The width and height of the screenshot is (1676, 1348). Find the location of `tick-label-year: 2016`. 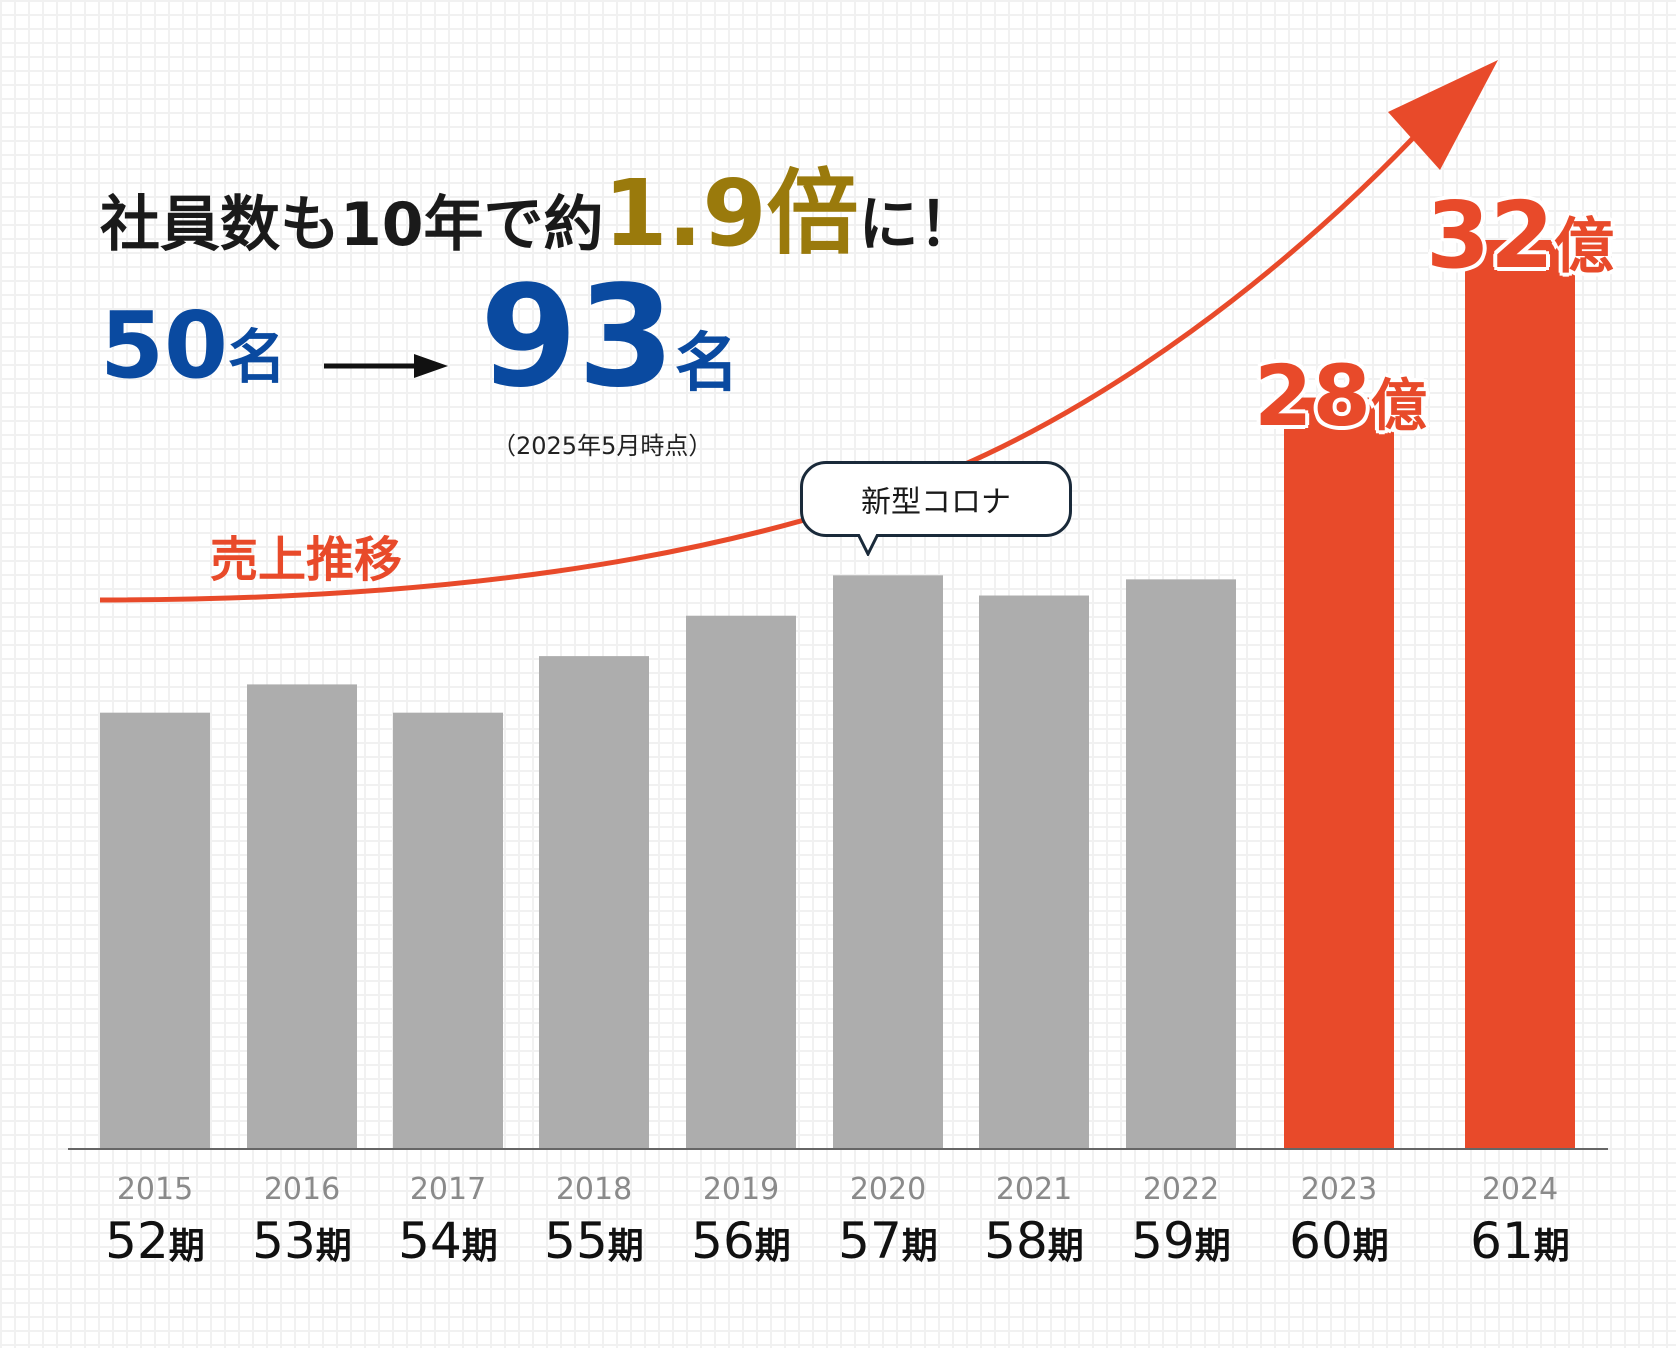

tick-label-year: 2016 is located at coordinates (302, 1189).